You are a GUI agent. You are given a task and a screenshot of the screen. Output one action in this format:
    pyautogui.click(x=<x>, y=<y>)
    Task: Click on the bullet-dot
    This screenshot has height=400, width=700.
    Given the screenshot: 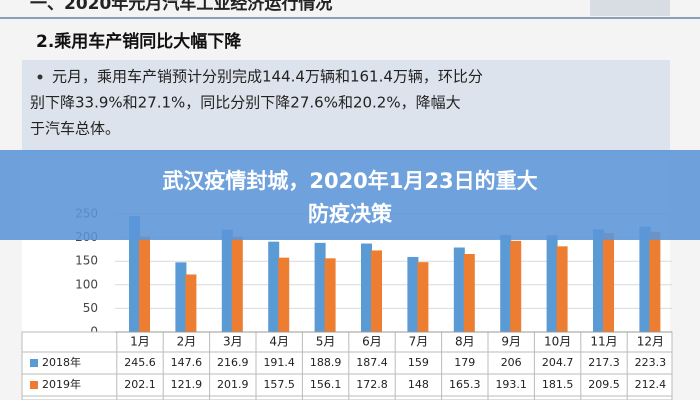 What is the action you would take?
    pyautogui.click(x=40, y=77)
    